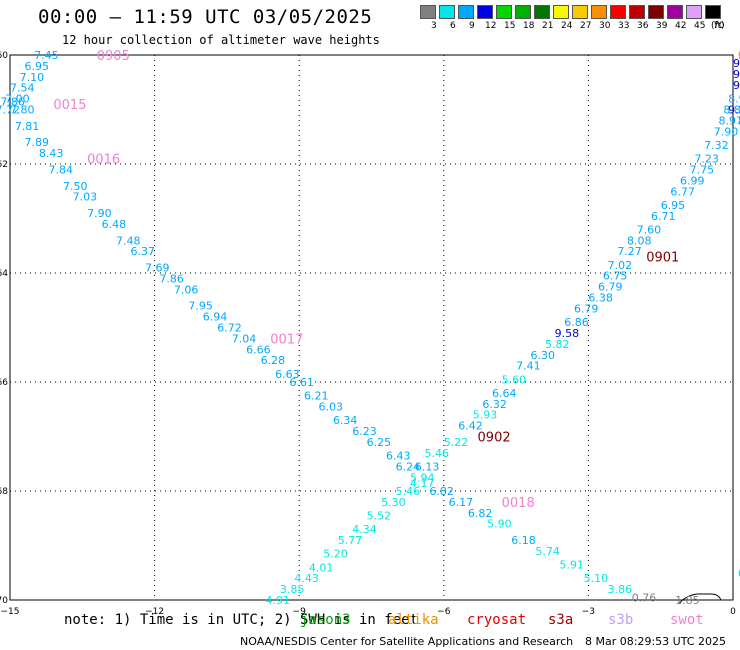 This screenshot has width=740, height=650. What do you see at coordinates (4, 56) in the screenshot?
I see `y-tick-label: -60` at bounding box center [4, 56].